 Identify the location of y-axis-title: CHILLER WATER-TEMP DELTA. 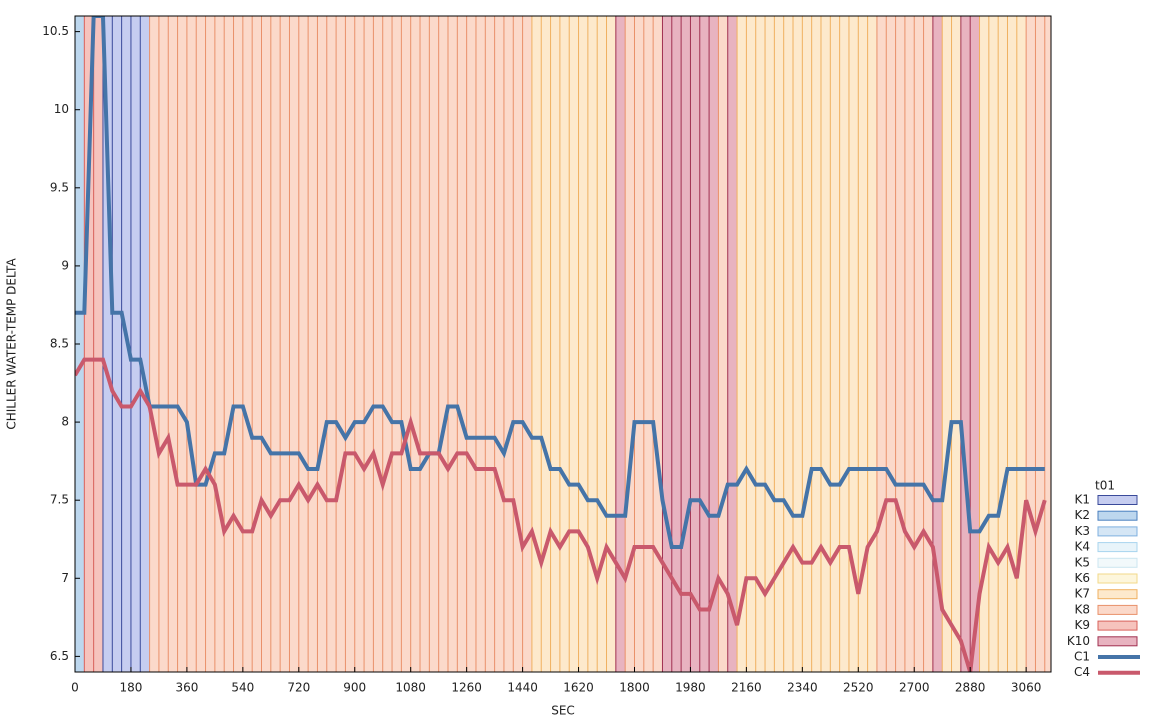
(12, 344).